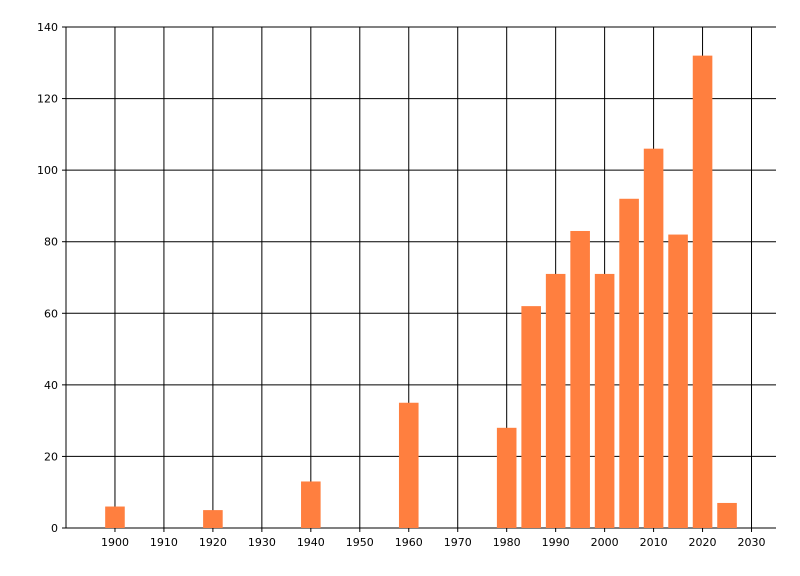 This screenshot has width=800, height=576. I want to click on x-tick-label: 1940, so click(311, 542).